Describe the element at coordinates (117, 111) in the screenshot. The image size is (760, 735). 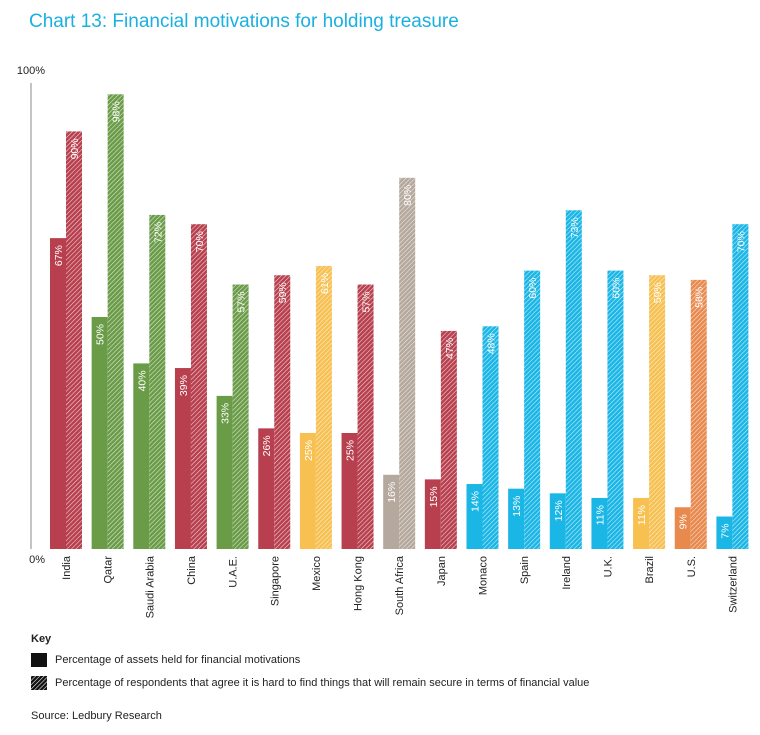
I see `bar-value-label: 98%` at that location.